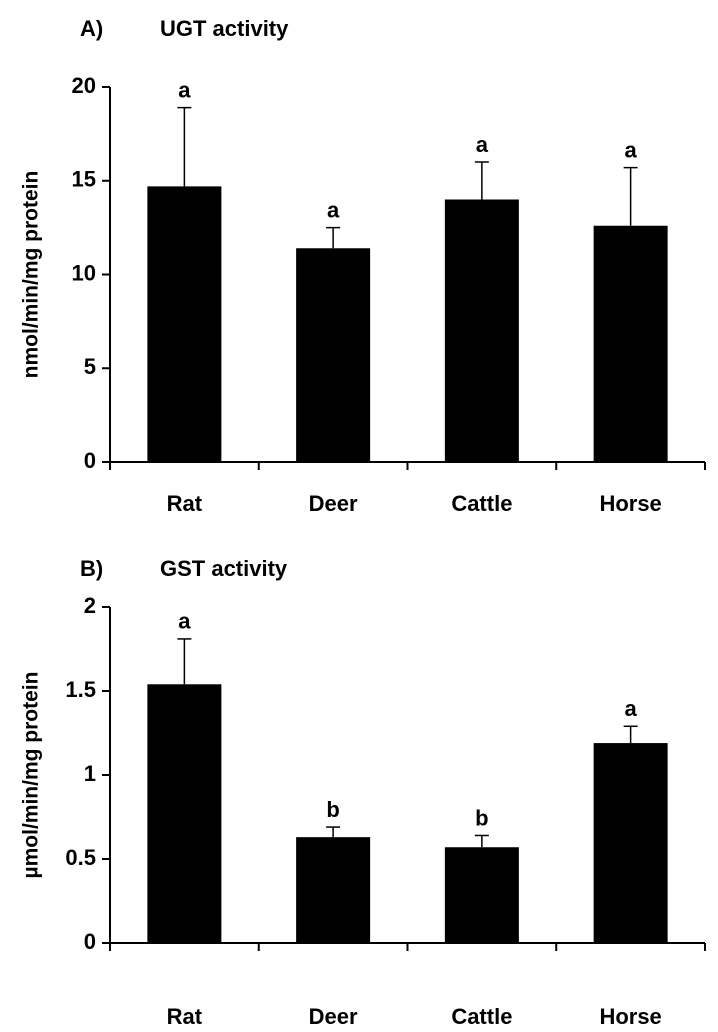 This screenshot has height=1032, width=718. I want to click on y-tick-label: 0.5, so click(80, 857).